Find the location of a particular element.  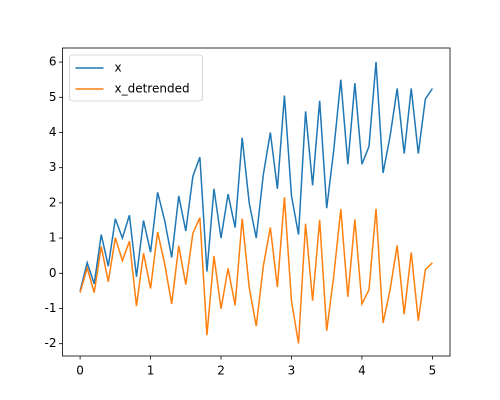

y-tick-label: 2 is located at coordinates (53, 202).